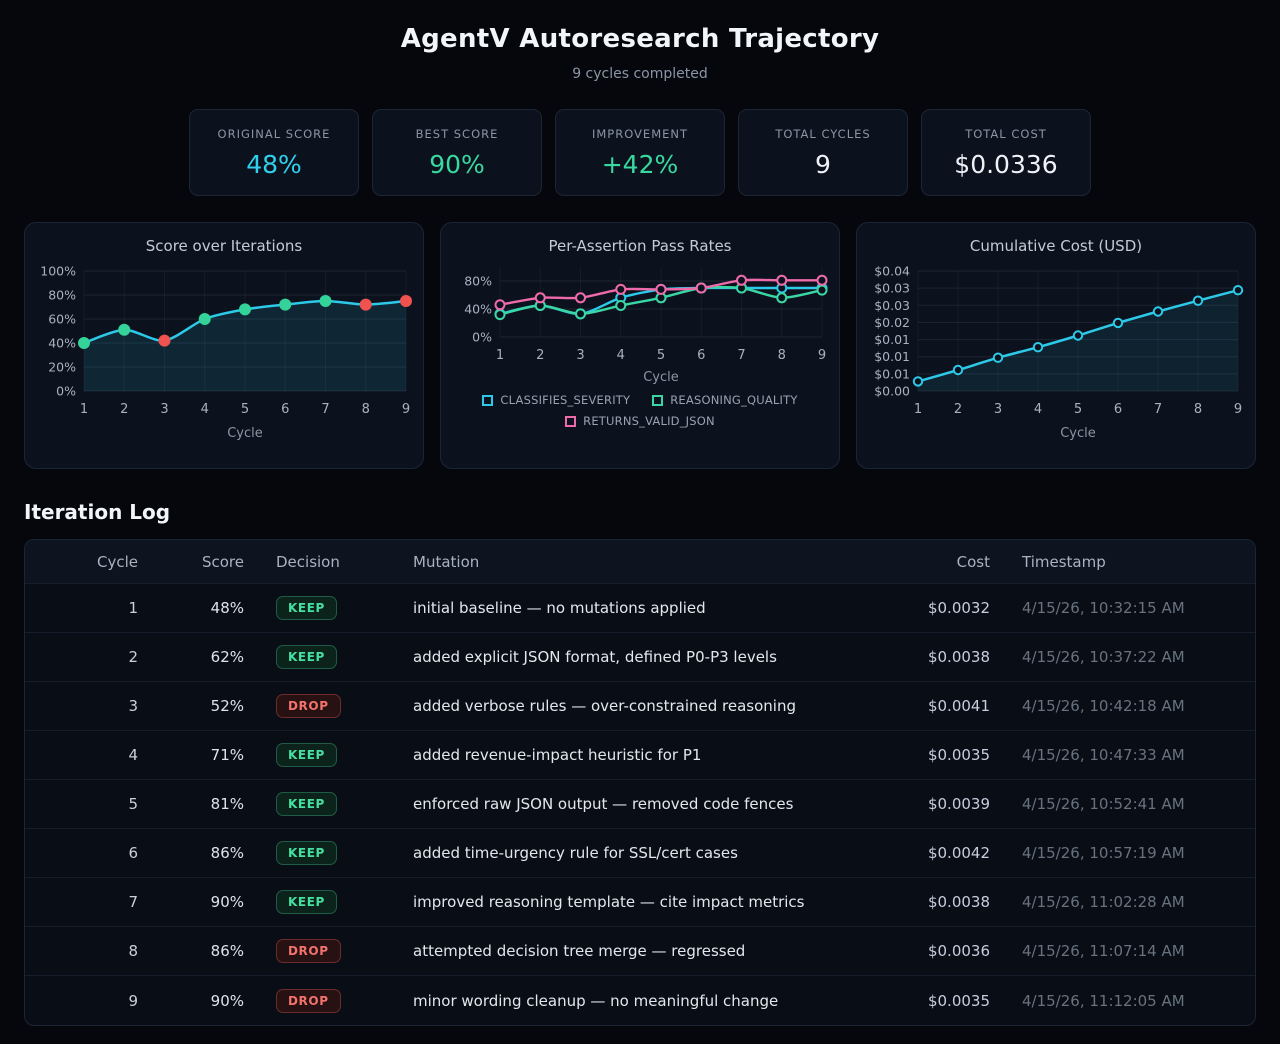  I want to click on cost-cell: $0.0035, so click(958, 1000).